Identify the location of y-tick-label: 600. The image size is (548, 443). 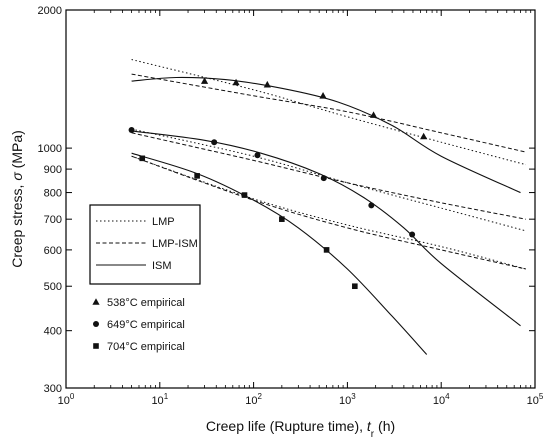
(53, 251).